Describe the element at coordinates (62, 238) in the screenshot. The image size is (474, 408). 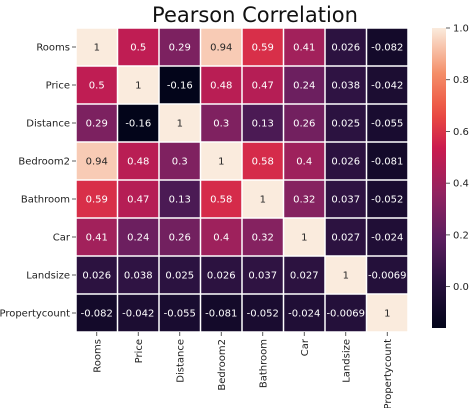
I see `row-tick-label: Car` at that location.